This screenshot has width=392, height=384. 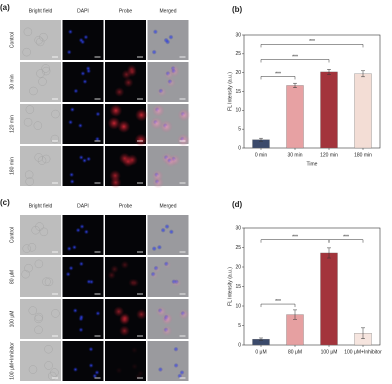 What do you see at coordinates (294, 155) in the screenshot?
I see `x-tick-label: 30 min` at bounding box center [294, 155].